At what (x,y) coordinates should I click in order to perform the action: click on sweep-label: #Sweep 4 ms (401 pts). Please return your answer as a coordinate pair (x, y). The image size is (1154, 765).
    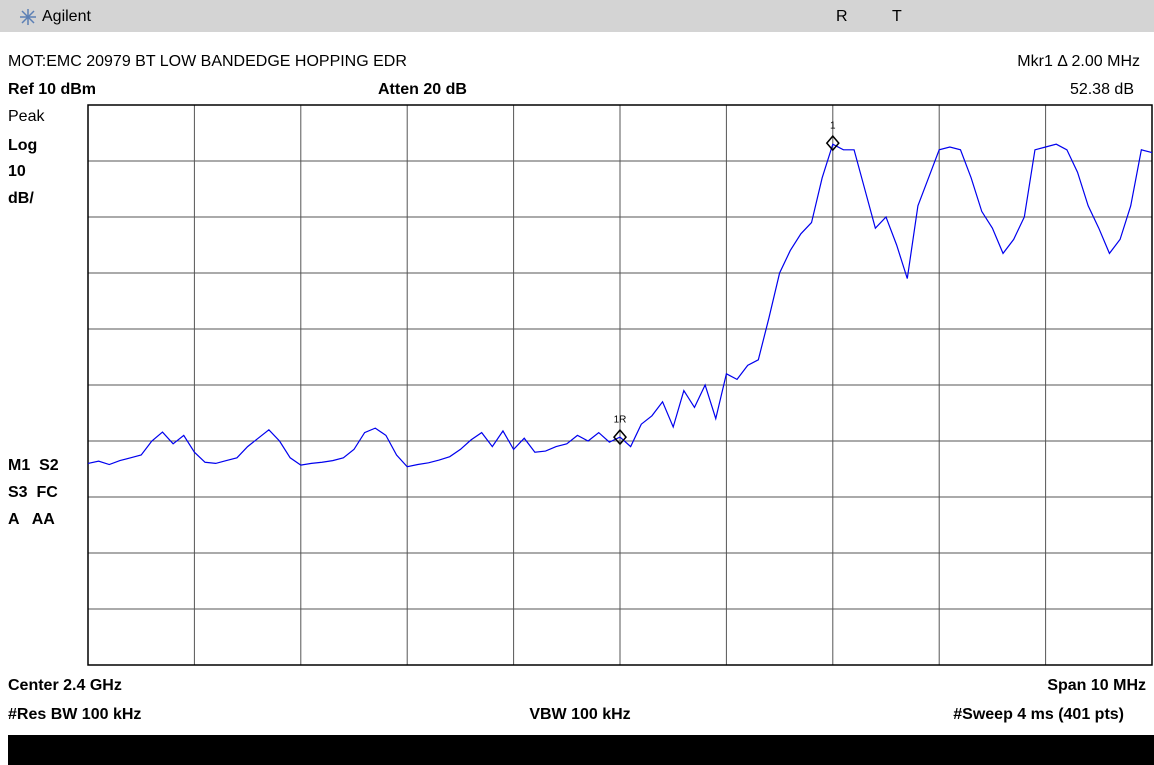
    Looking at the image, I should click on (1038, 714).